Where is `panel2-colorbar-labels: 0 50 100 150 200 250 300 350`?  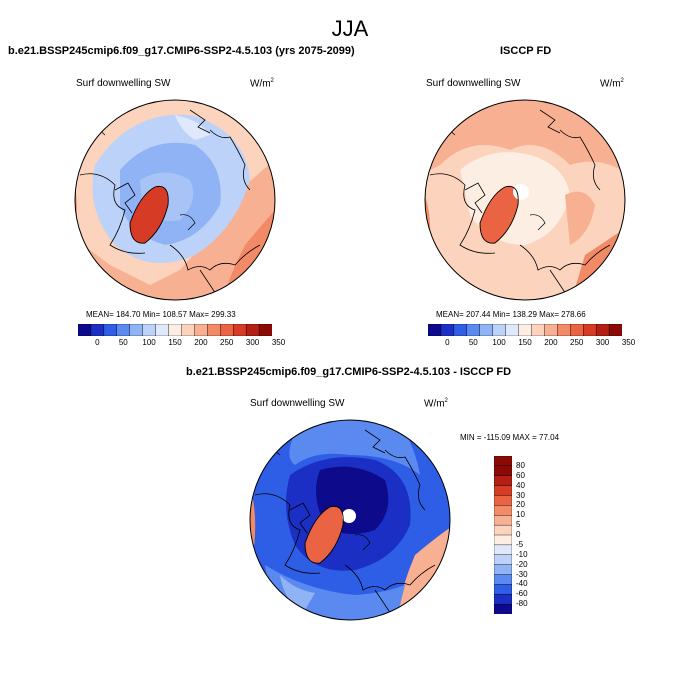
panel2-colorbar-labels: 0 50 100 150 200 250 300 350 is located at coordinates (531, 343).